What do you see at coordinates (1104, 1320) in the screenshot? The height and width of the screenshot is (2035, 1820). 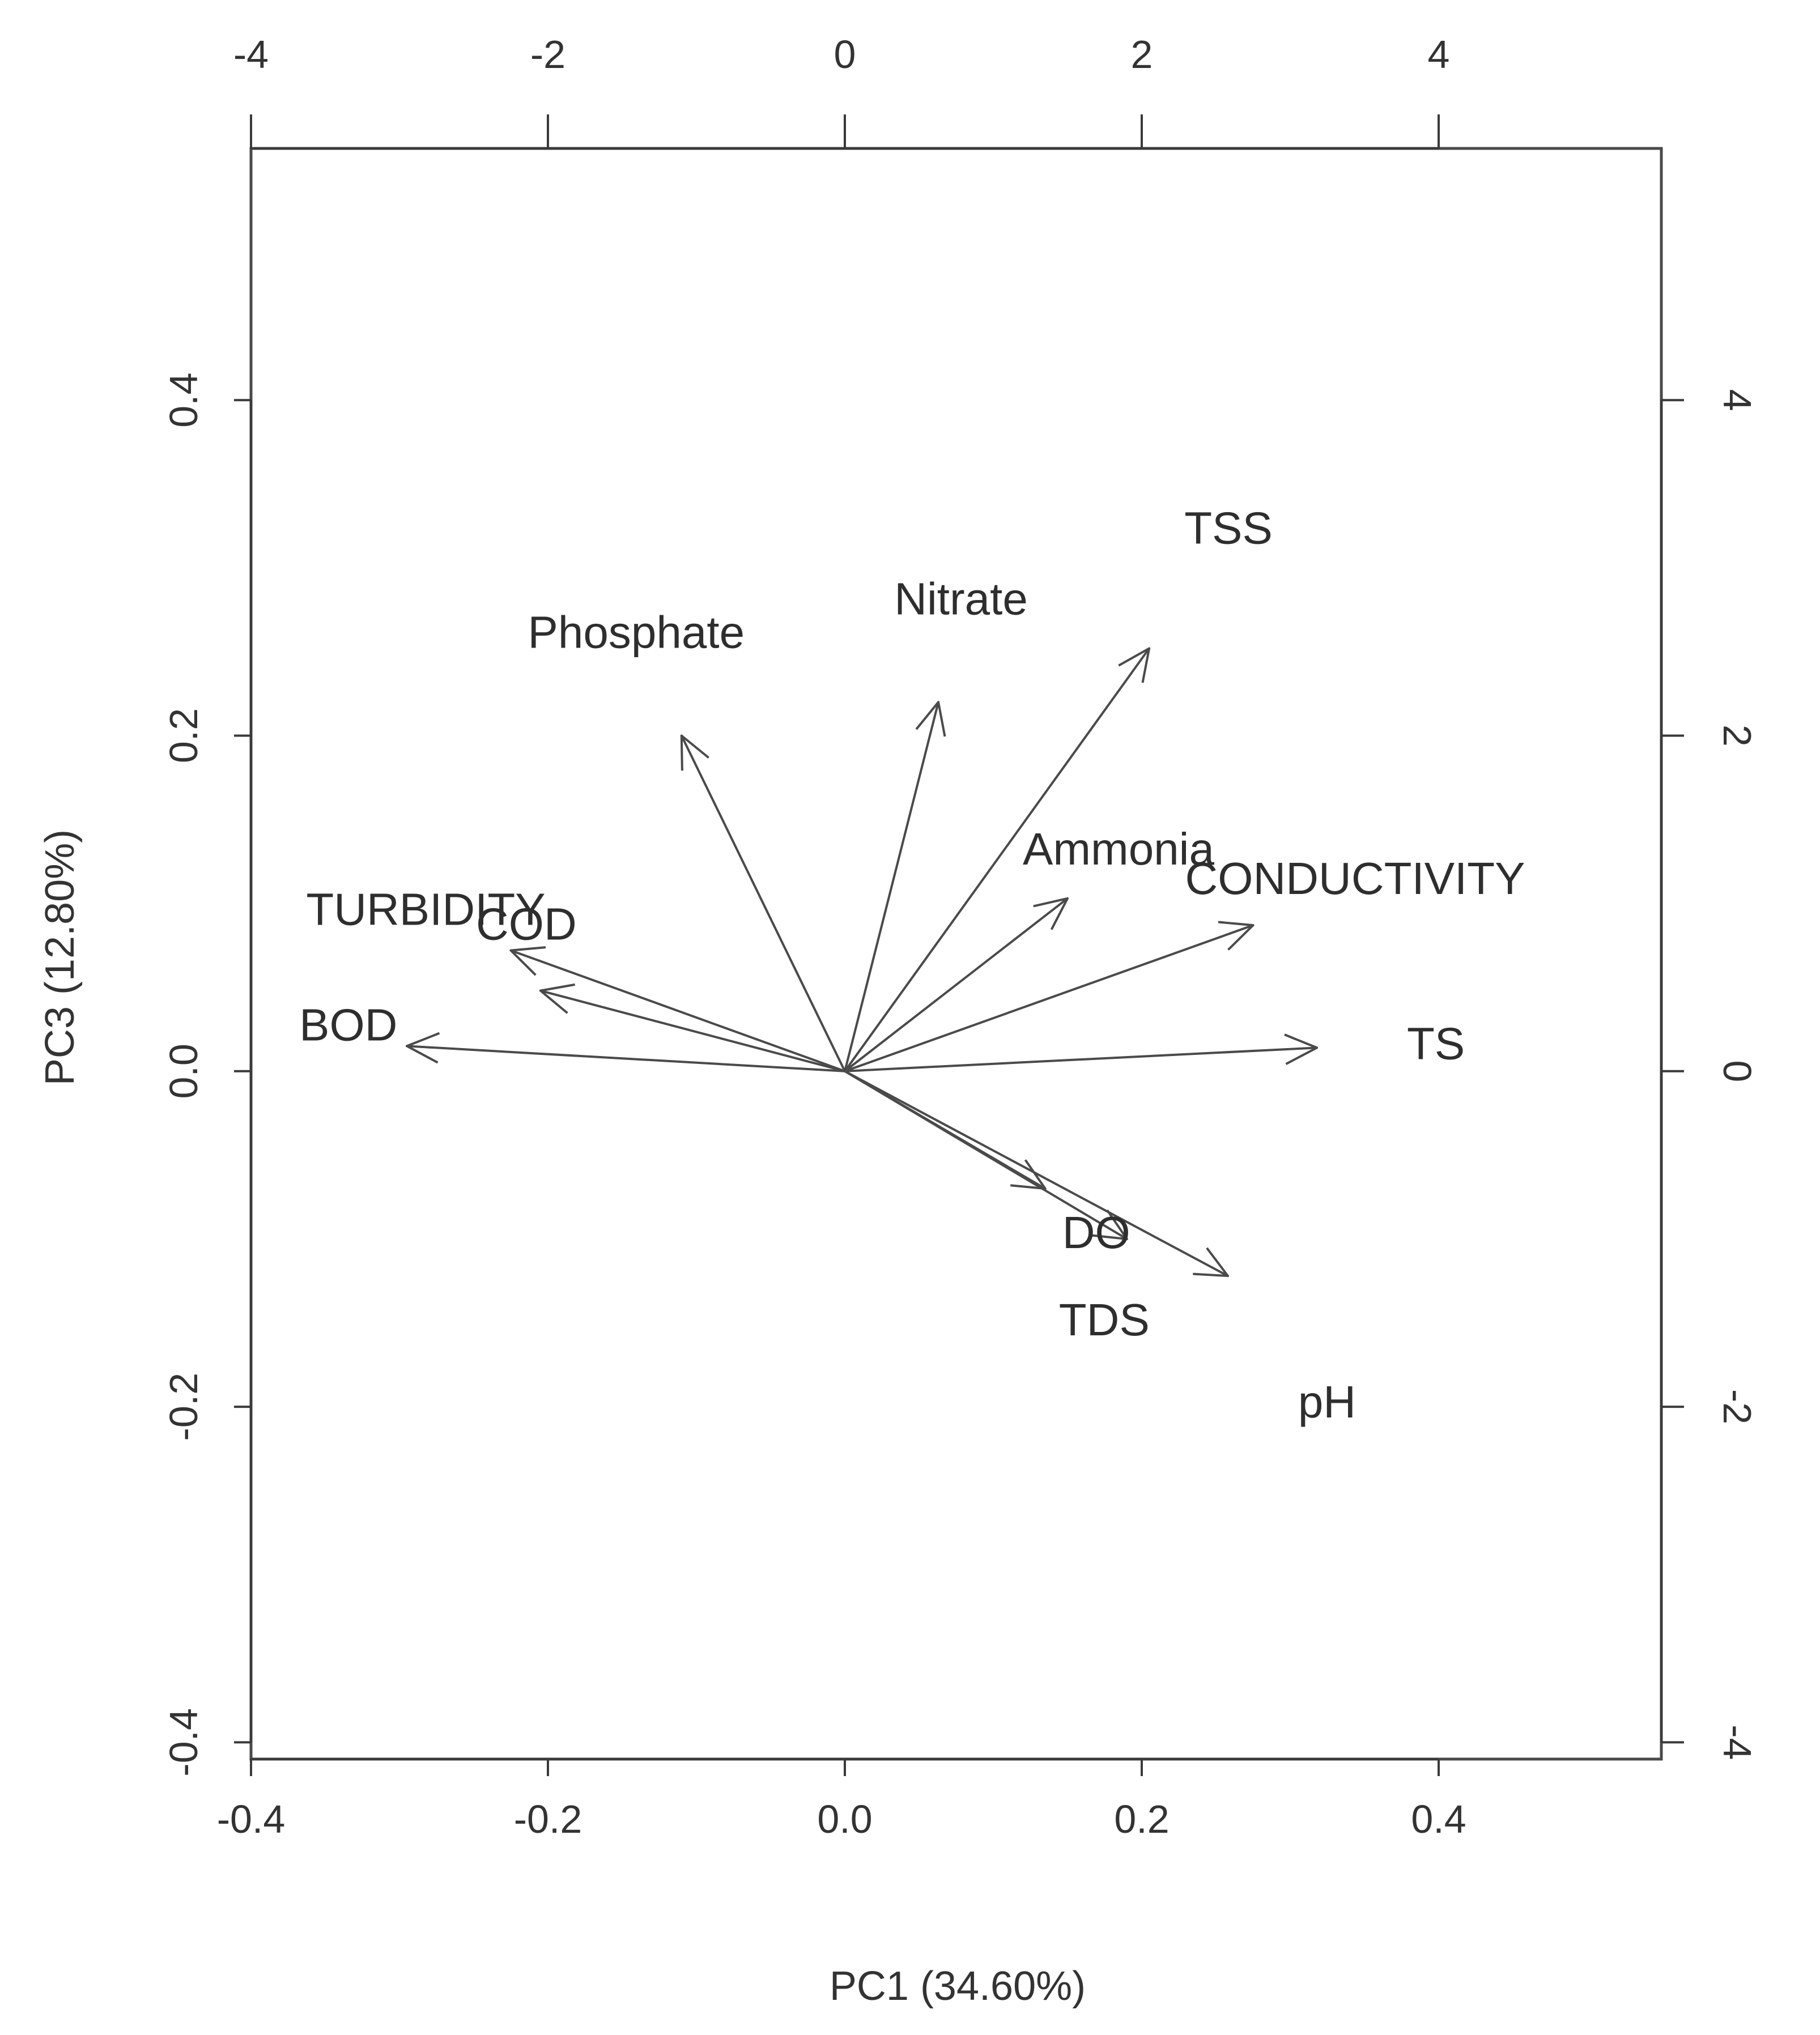 I see `loading-label-tds: TDS` at bounding box center [1104, 1320].